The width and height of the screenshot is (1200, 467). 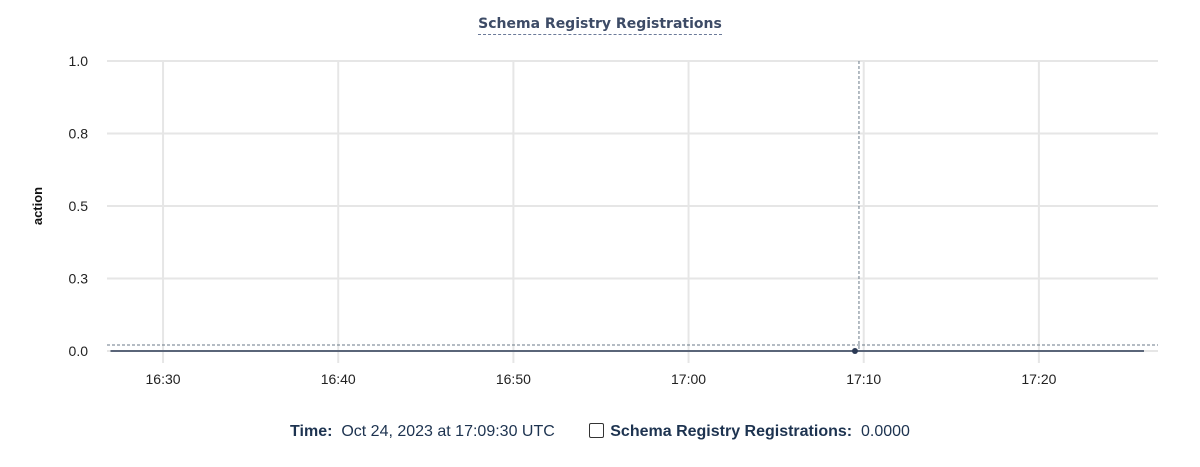 I want to click on y-axis-label: action, so click(x=37, y=206).